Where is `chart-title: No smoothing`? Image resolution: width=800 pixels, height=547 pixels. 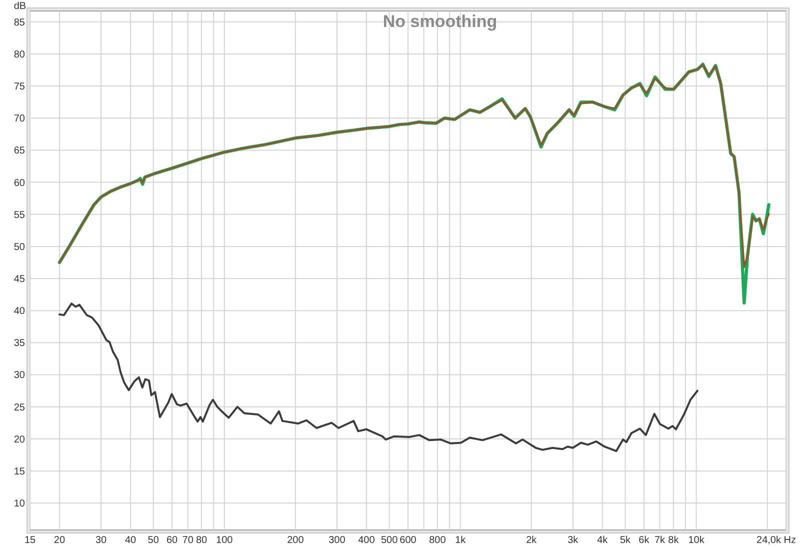 chart-title: No smoothing is located at coordinates (440, 21).